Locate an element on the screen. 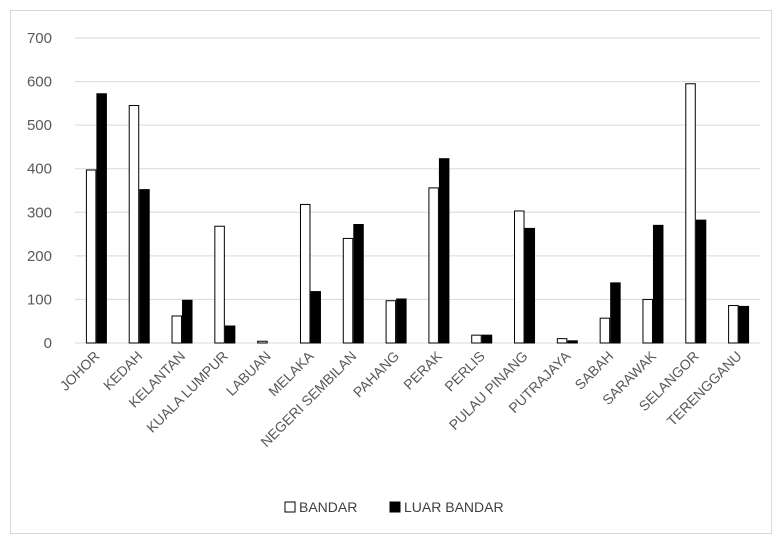 This screenshot has height=537, width=776. bar-bandar-pahang is located at coordinates (391, 322).